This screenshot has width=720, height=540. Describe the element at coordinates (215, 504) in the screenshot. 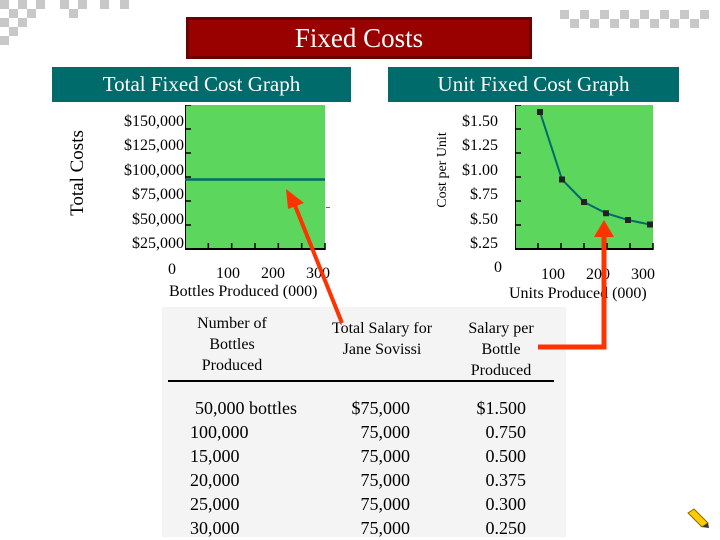

I see `table-cell: 25,000` at that location.